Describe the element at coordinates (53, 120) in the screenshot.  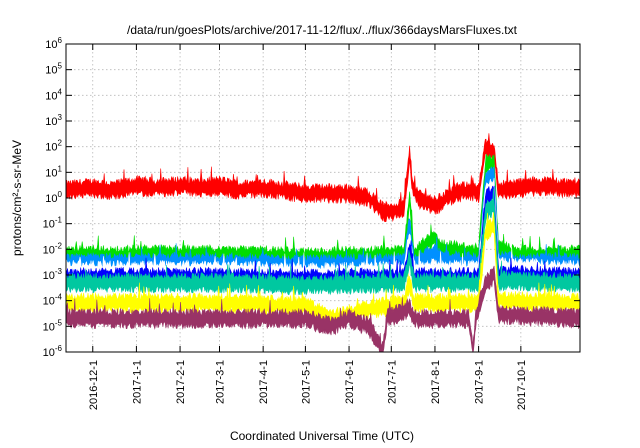
I see `y-tick-label: 10³` at that location.